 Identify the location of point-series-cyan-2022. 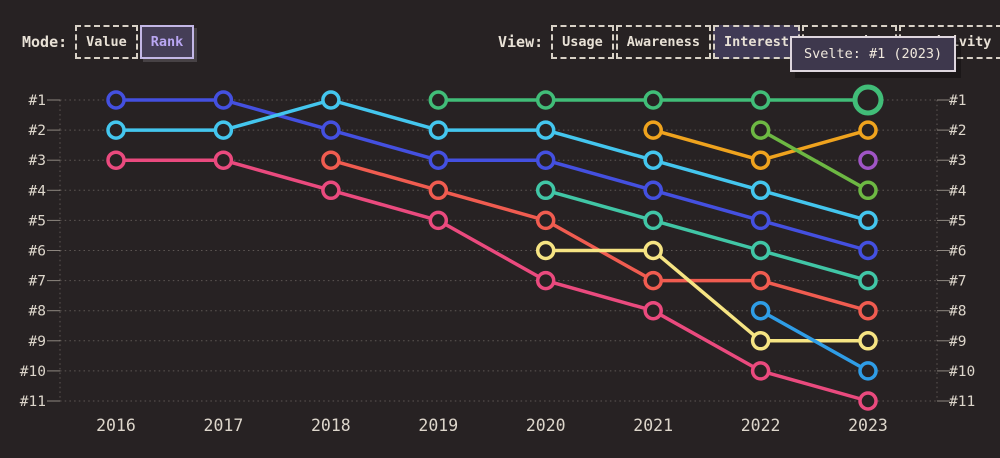
(760, 190).